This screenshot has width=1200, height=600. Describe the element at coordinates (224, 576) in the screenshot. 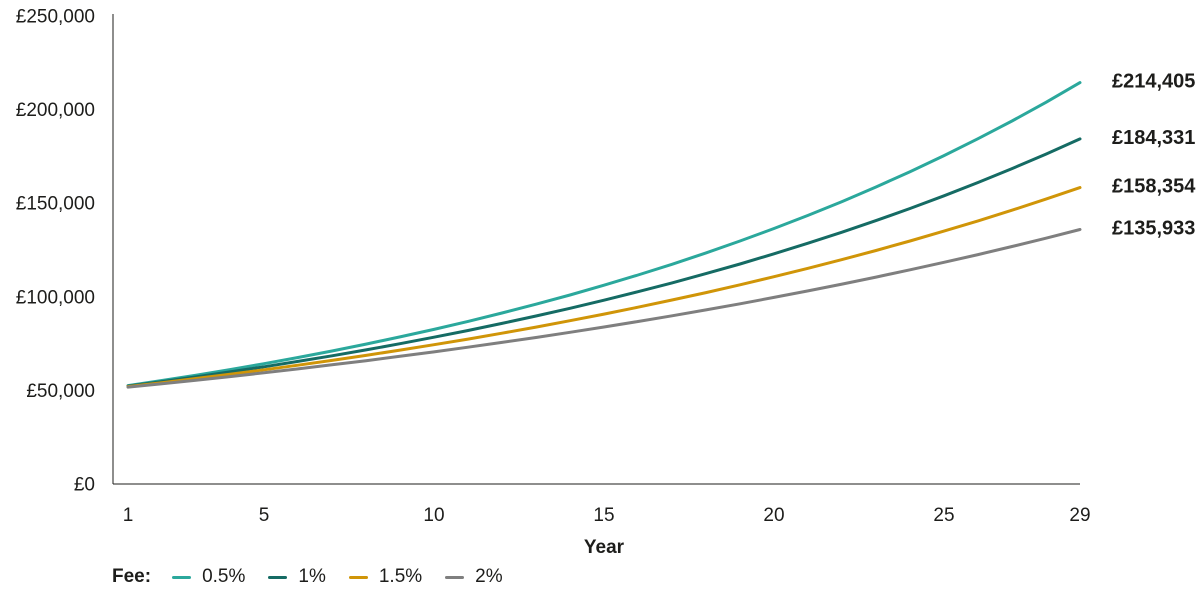

I see `legend-label: 0.5%` at that location.